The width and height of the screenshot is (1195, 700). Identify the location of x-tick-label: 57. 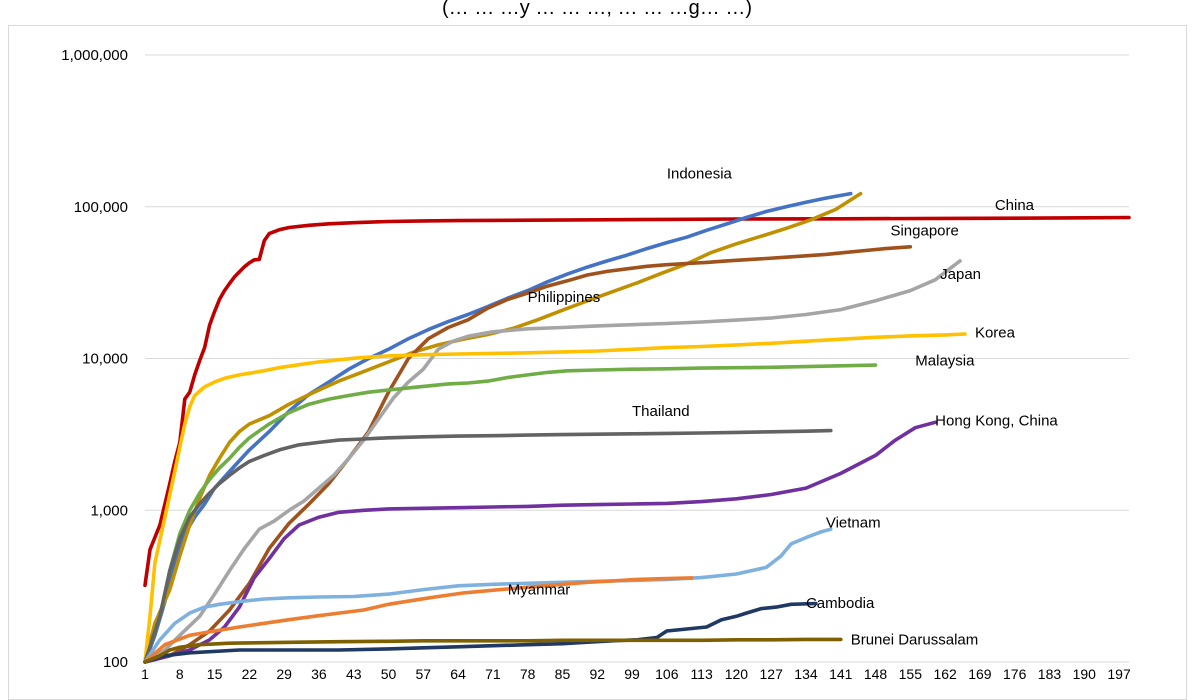
(424, 674).